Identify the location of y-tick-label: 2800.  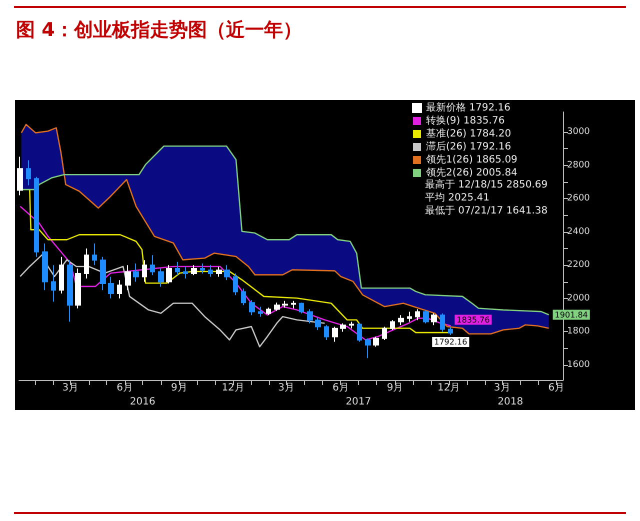
(578, 165).